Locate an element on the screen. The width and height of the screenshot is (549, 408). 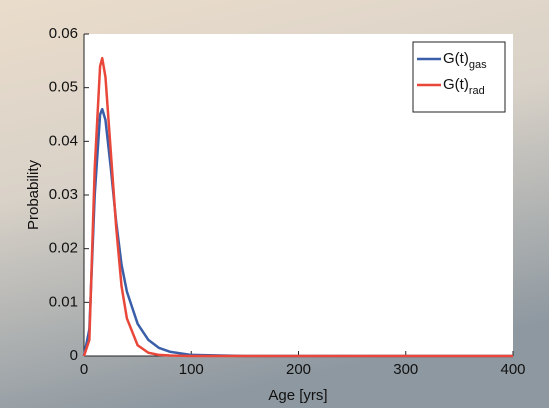
y-tick-label: 0 is located at coordinates (74, 355).